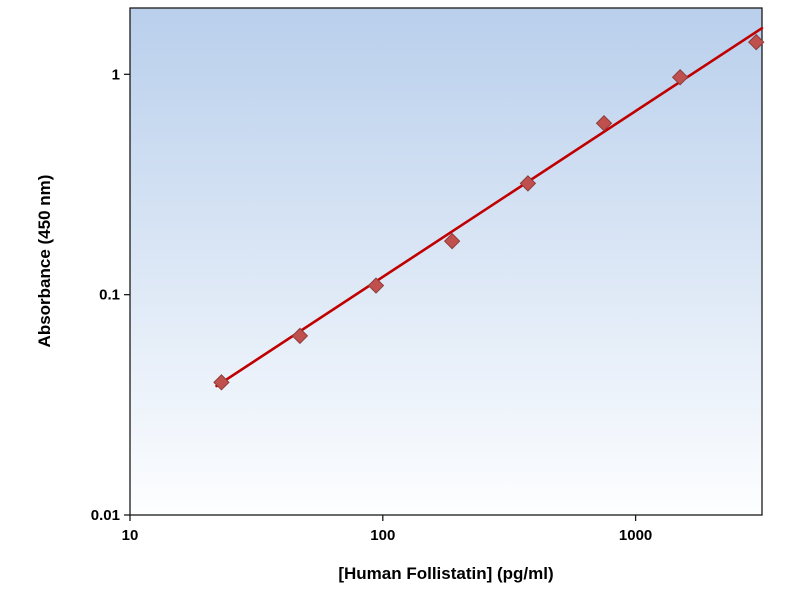 This screenshot has height=600, width=800. What do you see at coordinates (105, 515) in the screenshot?
I see `y-tick-label: 0.01` at bounding box center [105, 515].